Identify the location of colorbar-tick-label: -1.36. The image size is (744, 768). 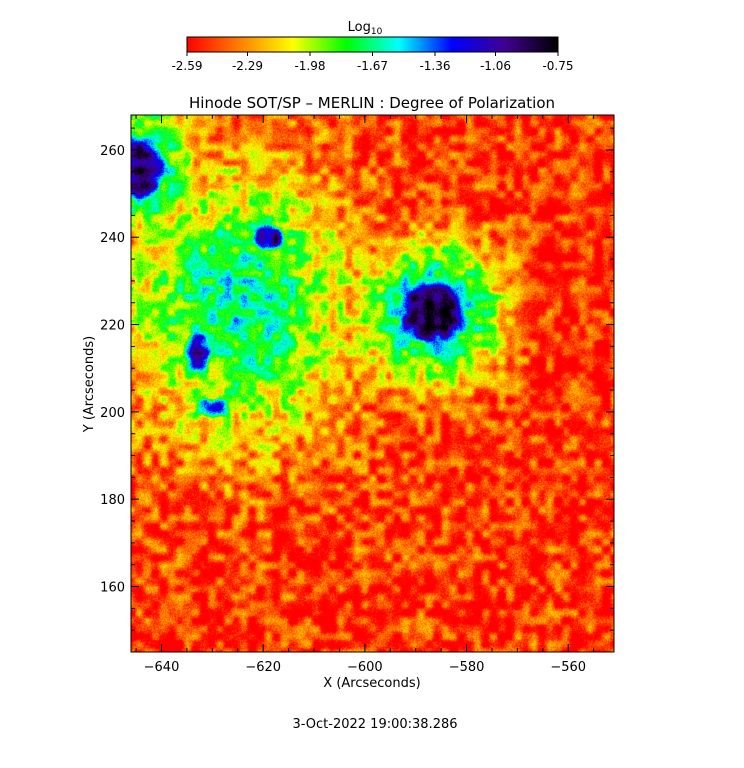
(434, 66).